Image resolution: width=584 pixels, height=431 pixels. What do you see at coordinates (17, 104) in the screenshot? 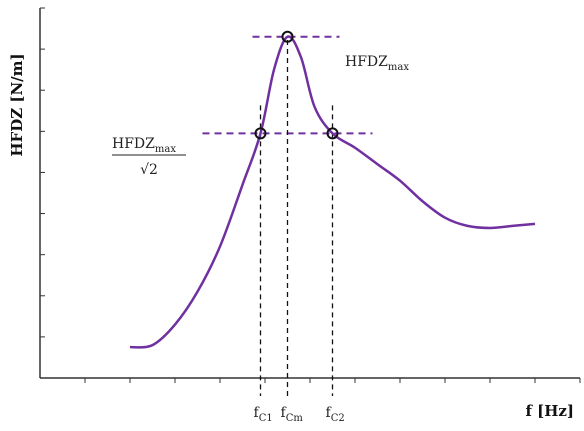
I see `y-axis-label: HFDZ [N/m]` at bounding box center [17, 104].